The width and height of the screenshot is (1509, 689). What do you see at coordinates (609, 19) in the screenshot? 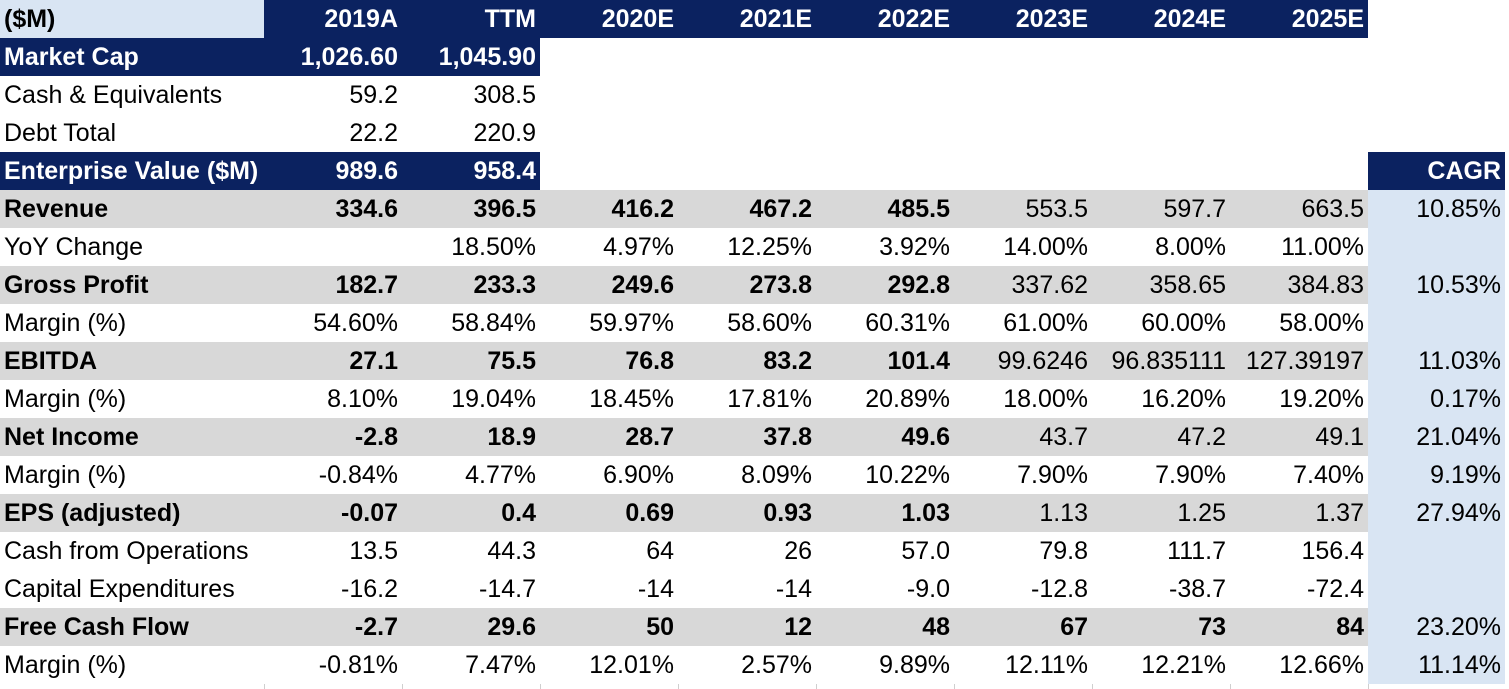
I see `column-header: 2020E` at bounding box center [609, 19].